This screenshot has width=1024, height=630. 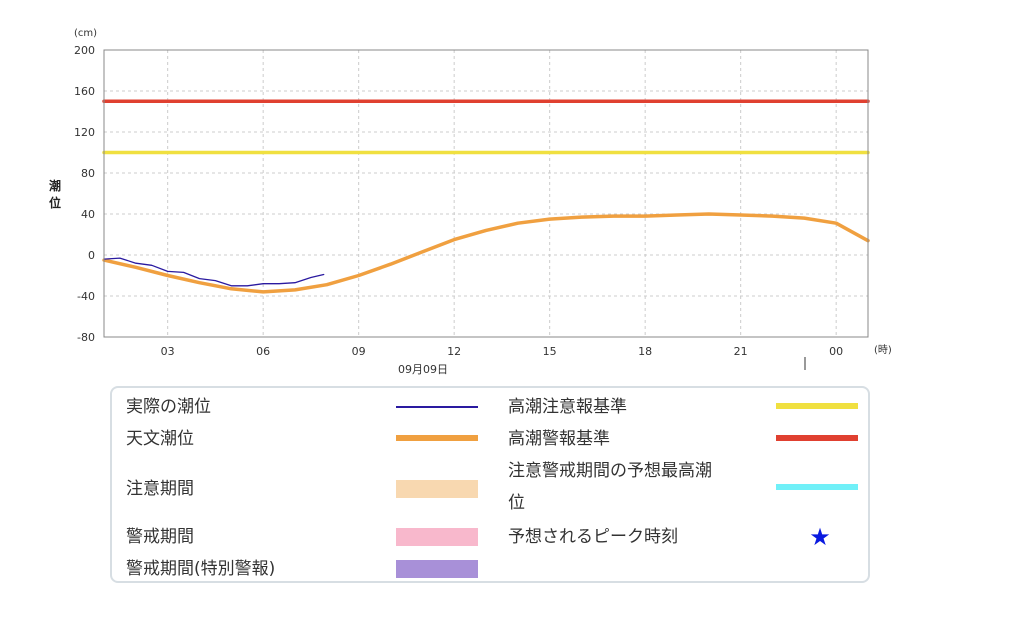 I want to click on x-tick-labels: 03 06 09 12 15 18 21 00, so click(x=502, y=351).